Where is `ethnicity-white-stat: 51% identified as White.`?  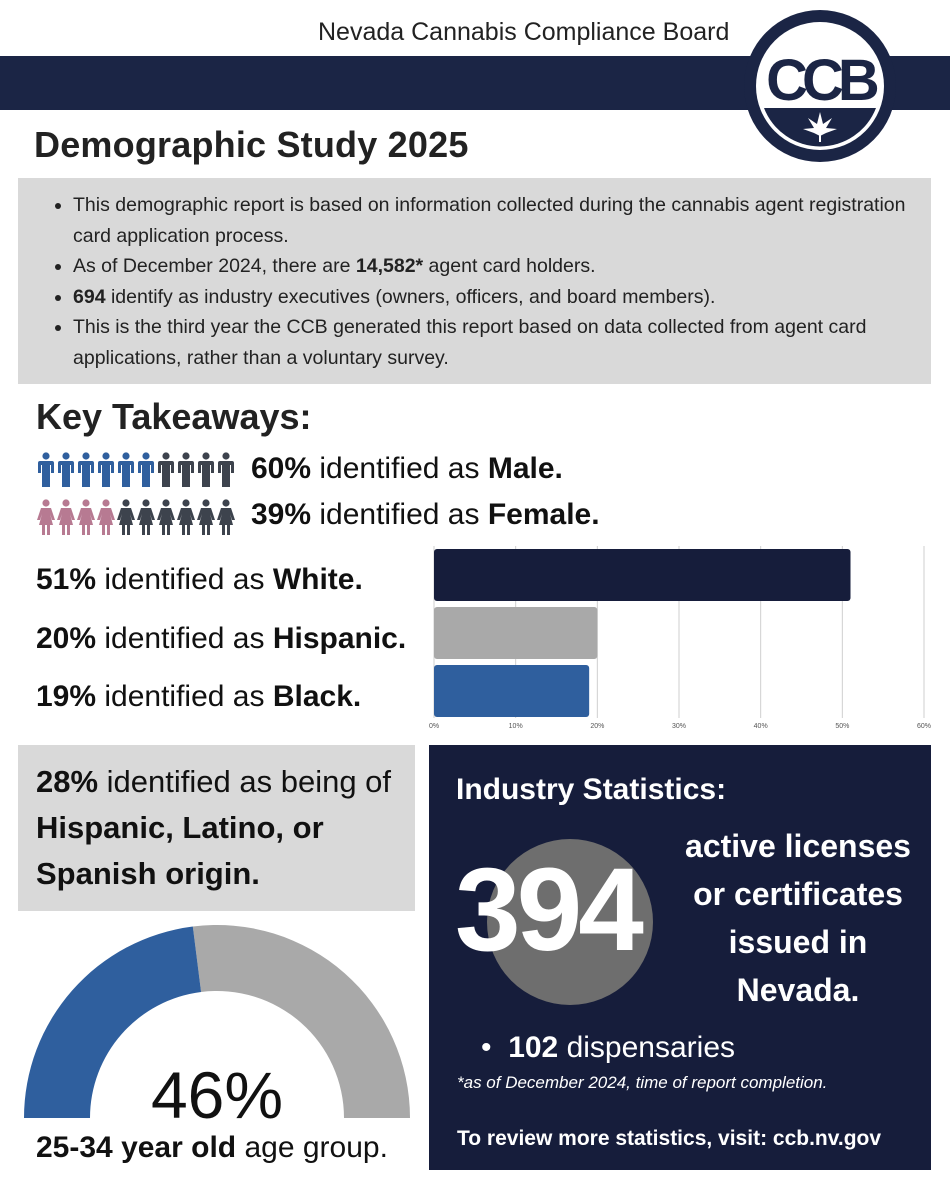
ethnicity-white-stat: 51% identified as White. is located at coordinates (199, 579).